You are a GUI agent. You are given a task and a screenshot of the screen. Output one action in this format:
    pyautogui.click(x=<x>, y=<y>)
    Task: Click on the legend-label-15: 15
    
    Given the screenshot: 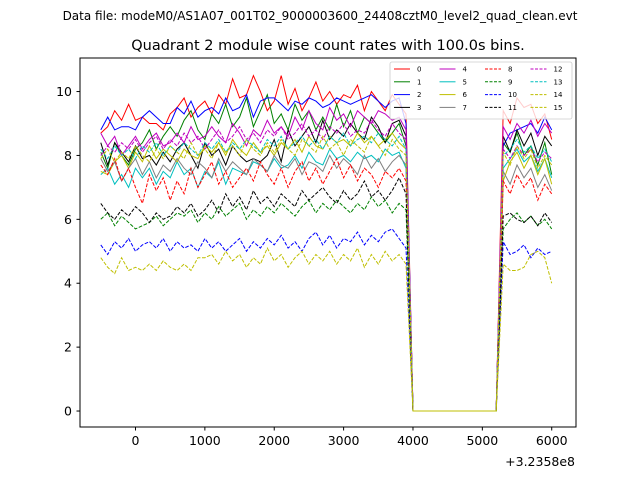 What is the action you would take?
    pyautogui.click(x=558, y=108)
    